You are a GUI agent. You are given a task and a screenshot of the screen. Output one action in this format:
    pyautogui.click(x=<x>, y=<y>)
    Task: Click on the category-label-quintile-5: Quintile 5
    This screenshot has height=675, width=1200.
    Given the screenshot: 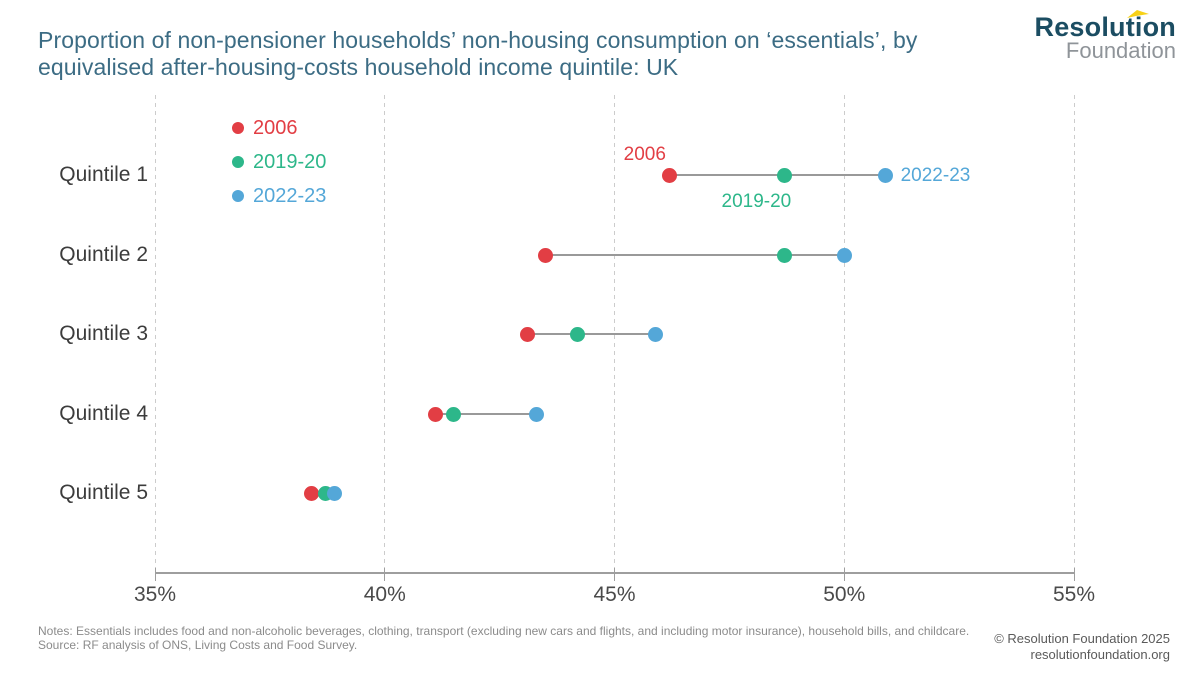 What is the action you would take?
    pyautogui.click(x=103, y=492)
    